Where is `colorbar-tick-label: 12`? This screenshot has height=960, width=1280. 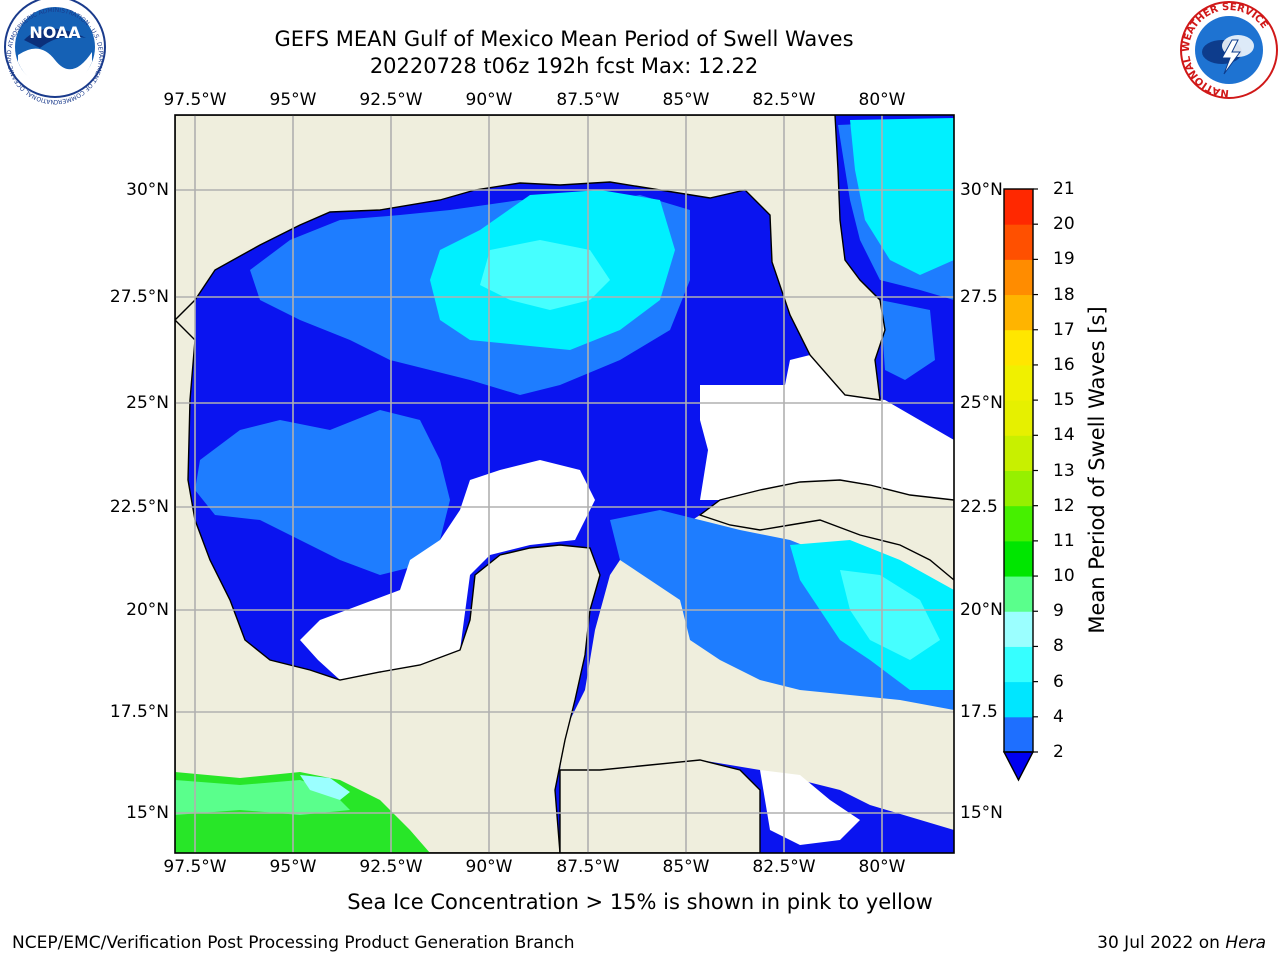 colorbar-tick-label: 12 is located at coordinates (1064, 505).